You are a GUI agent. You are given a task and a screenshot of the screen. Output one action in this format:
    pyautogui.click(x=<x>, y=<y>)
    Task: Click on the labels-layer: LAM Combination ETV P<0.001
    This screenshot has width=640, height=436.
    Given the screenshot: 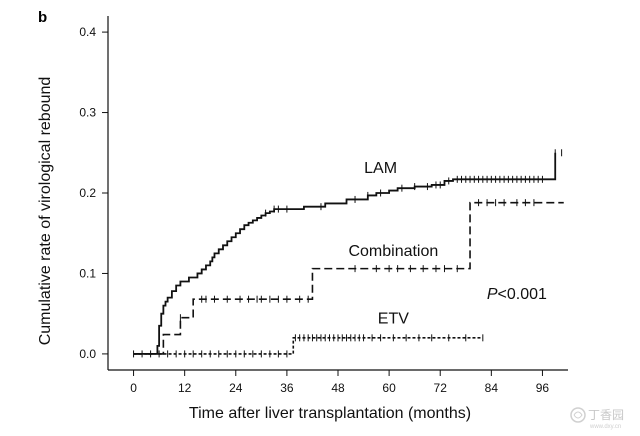 What is the action you would take?
    pyautogui.click(x=447, y=243)
    